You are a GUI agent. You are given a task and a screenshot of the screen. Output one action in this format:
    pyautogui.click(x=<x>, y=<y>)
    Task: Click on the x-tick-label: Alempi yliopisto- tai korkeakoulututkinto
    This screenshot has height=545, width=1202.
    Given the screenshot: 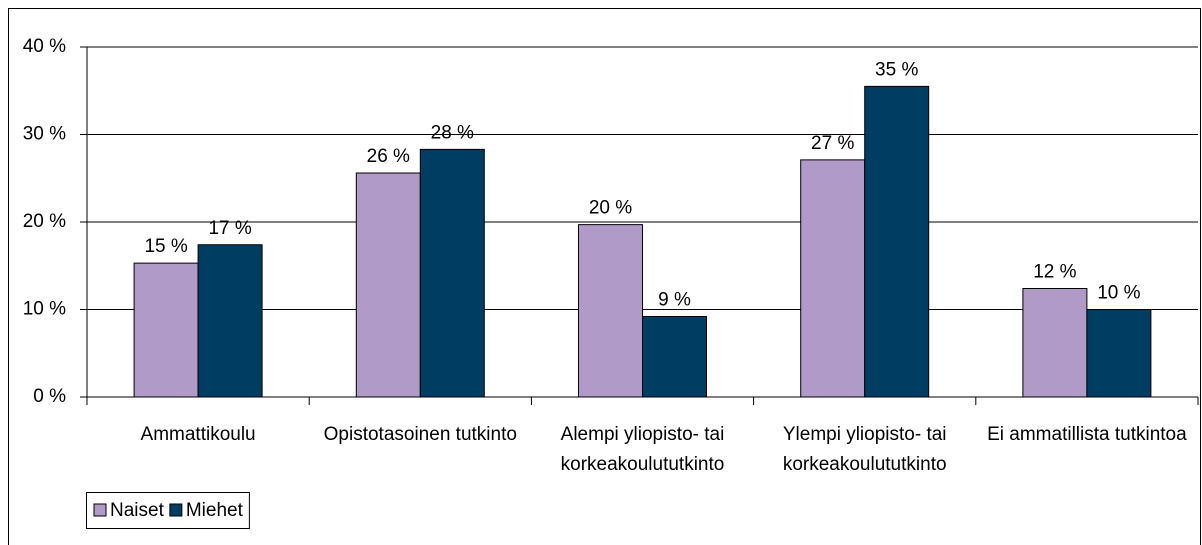 What is the action you would take?
    pyautogui.click(x=643, y=449)
    